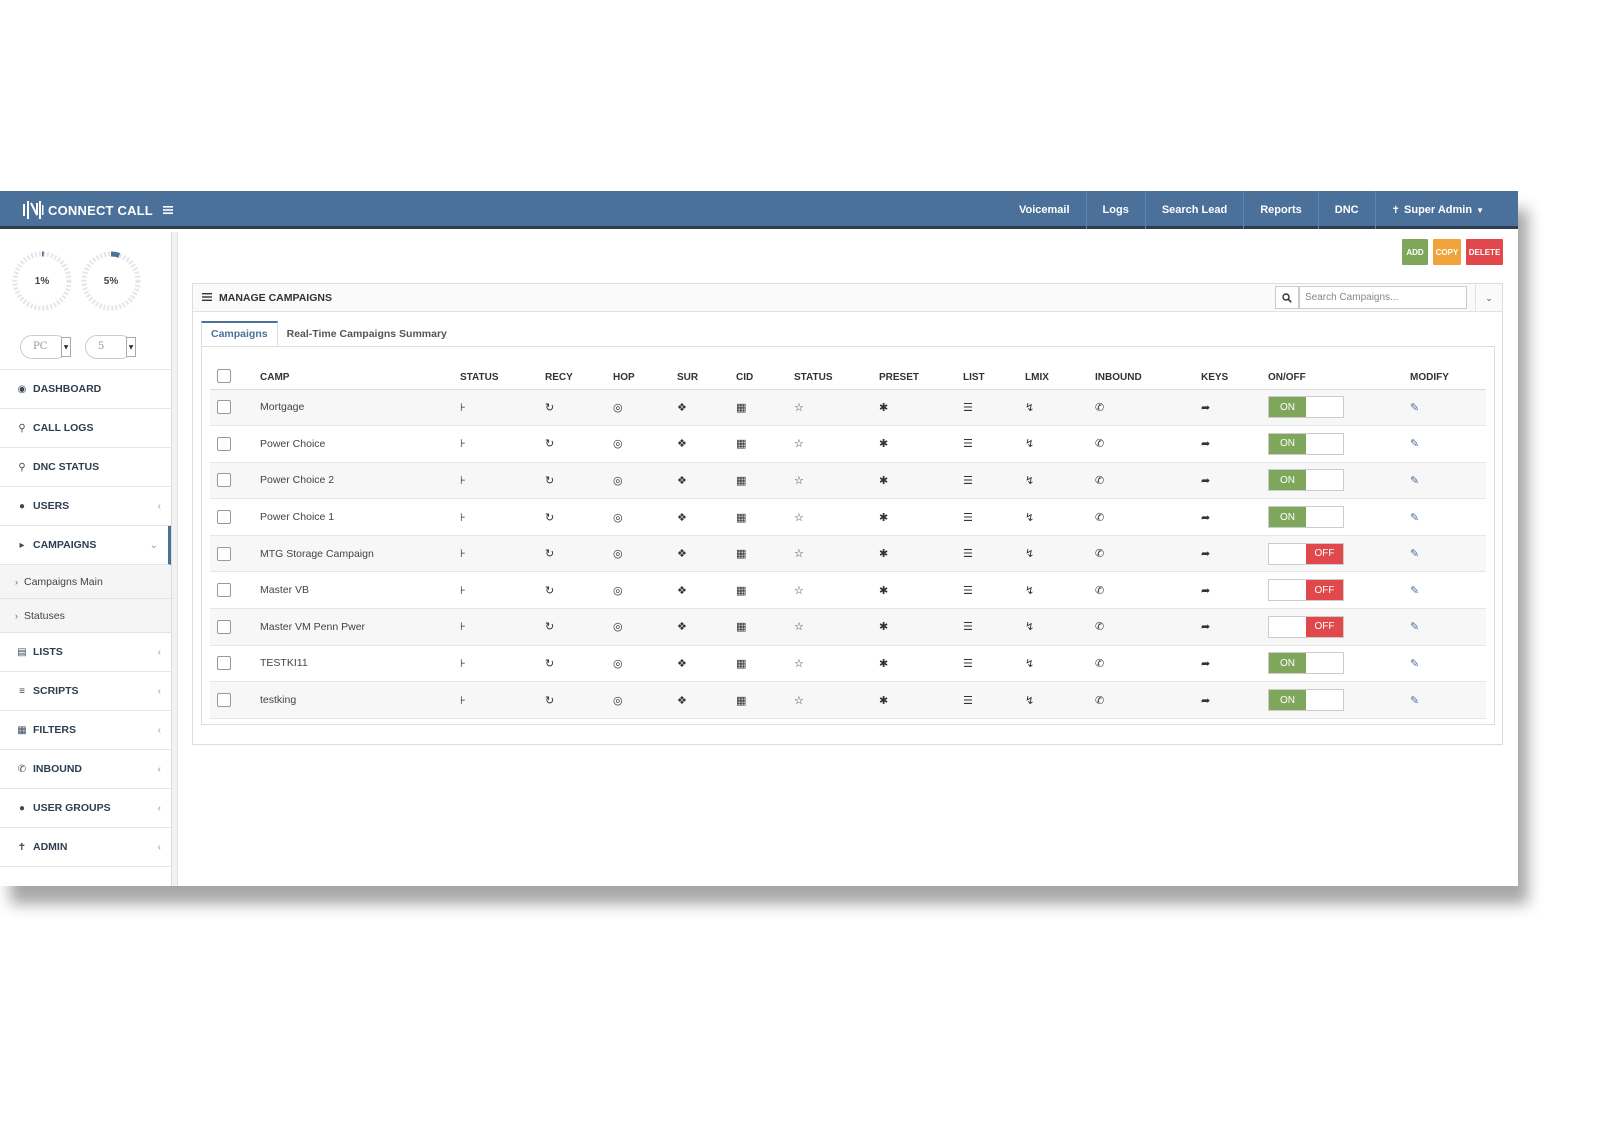  Describe the element at coordinates (1346, 210) in the screenshot. I see `nav-dnc: DNC` at that location.